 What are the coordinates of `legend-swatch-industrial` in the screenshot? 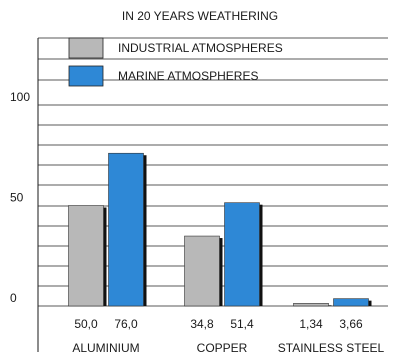 It's located at (86, 48).